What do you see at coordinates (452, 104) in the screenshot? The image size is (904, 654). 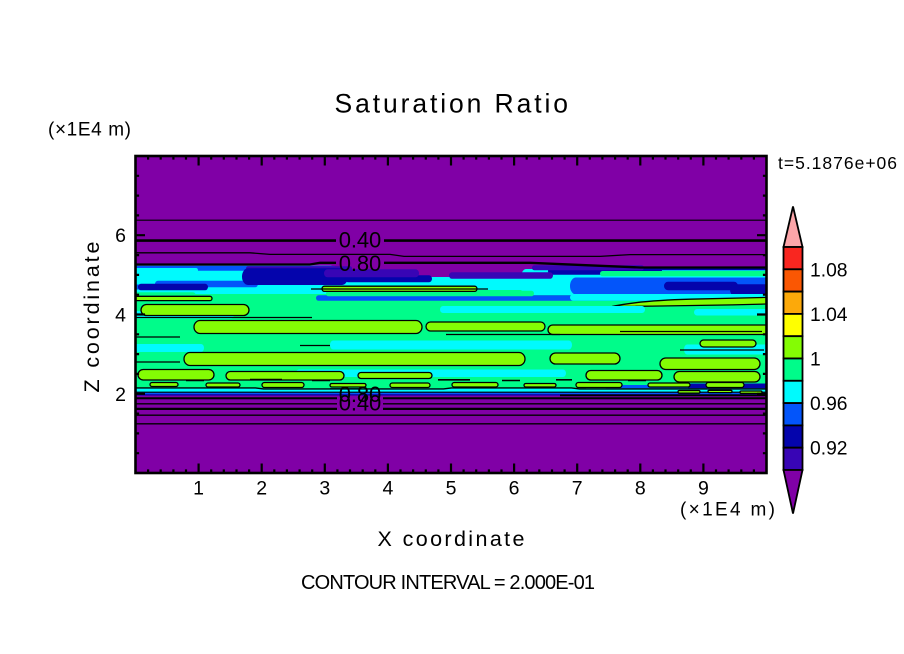 I see `svg-text: Saturation Ratio` at bounding box center [452, 104].